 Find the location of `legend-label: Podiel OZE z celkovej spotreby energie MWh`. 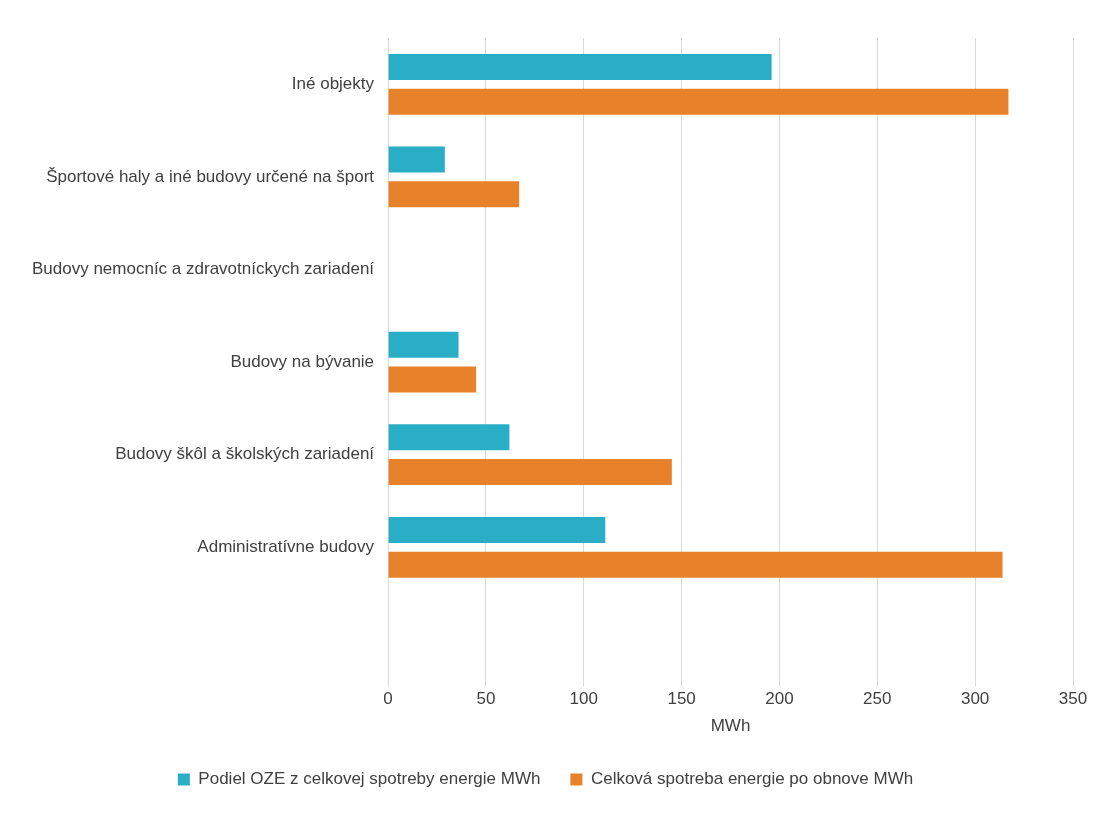

legend-label: Podiel OZE z celkovej spotreby energie MWh is located at coordinates (369, 779).